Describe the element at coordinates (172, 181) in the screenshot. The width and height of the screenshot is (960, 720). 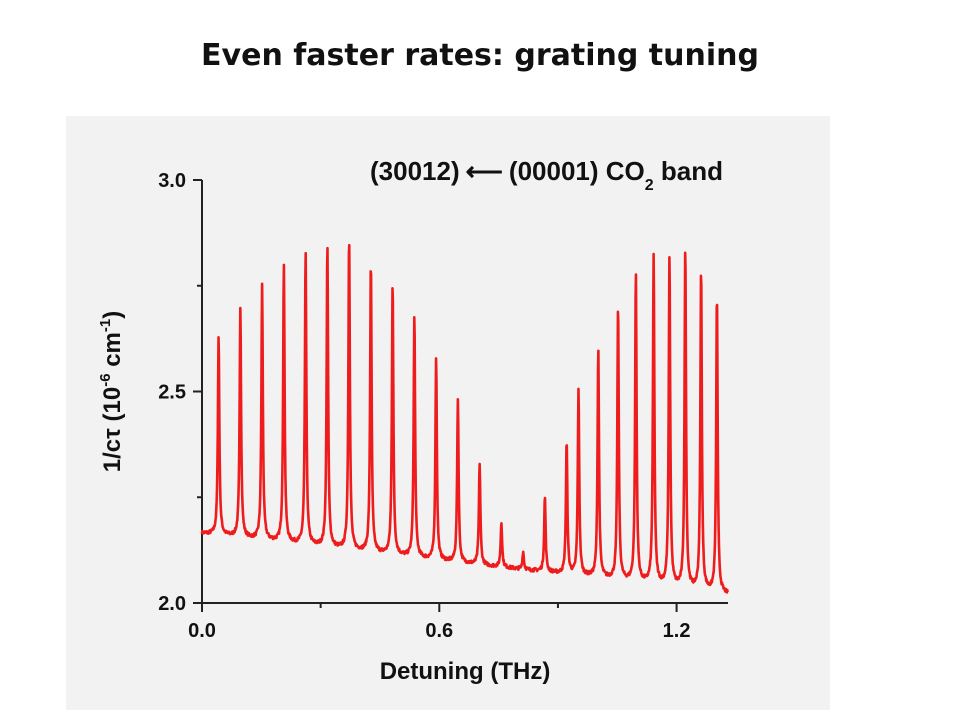
I see `y-tick-label: 3.0` at that location.